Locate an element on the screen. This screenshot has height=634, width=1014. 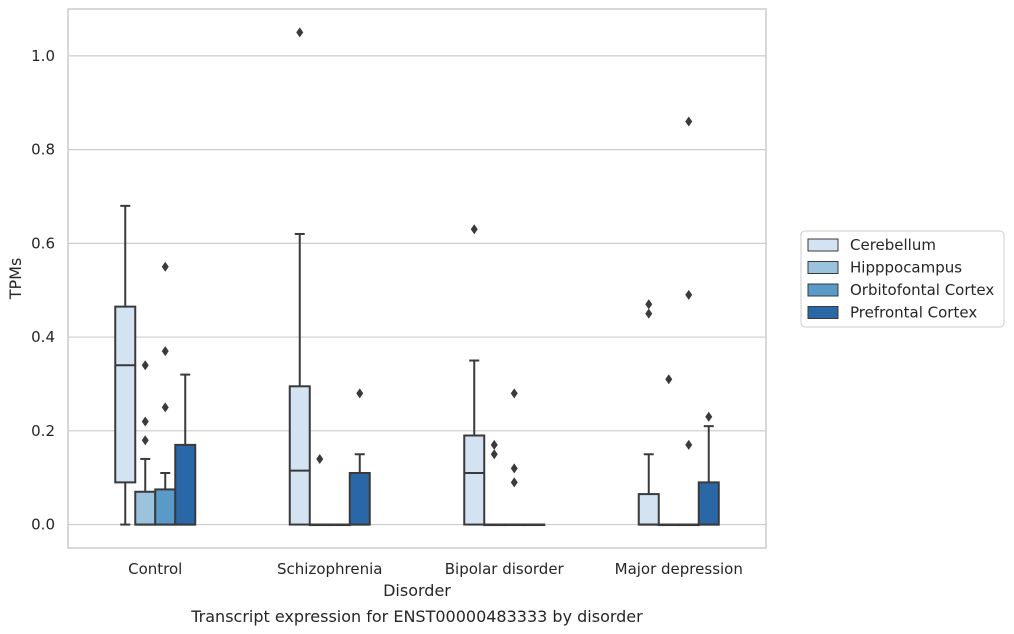
legend-label: Cerebellum is located at coordinates (893, 245).